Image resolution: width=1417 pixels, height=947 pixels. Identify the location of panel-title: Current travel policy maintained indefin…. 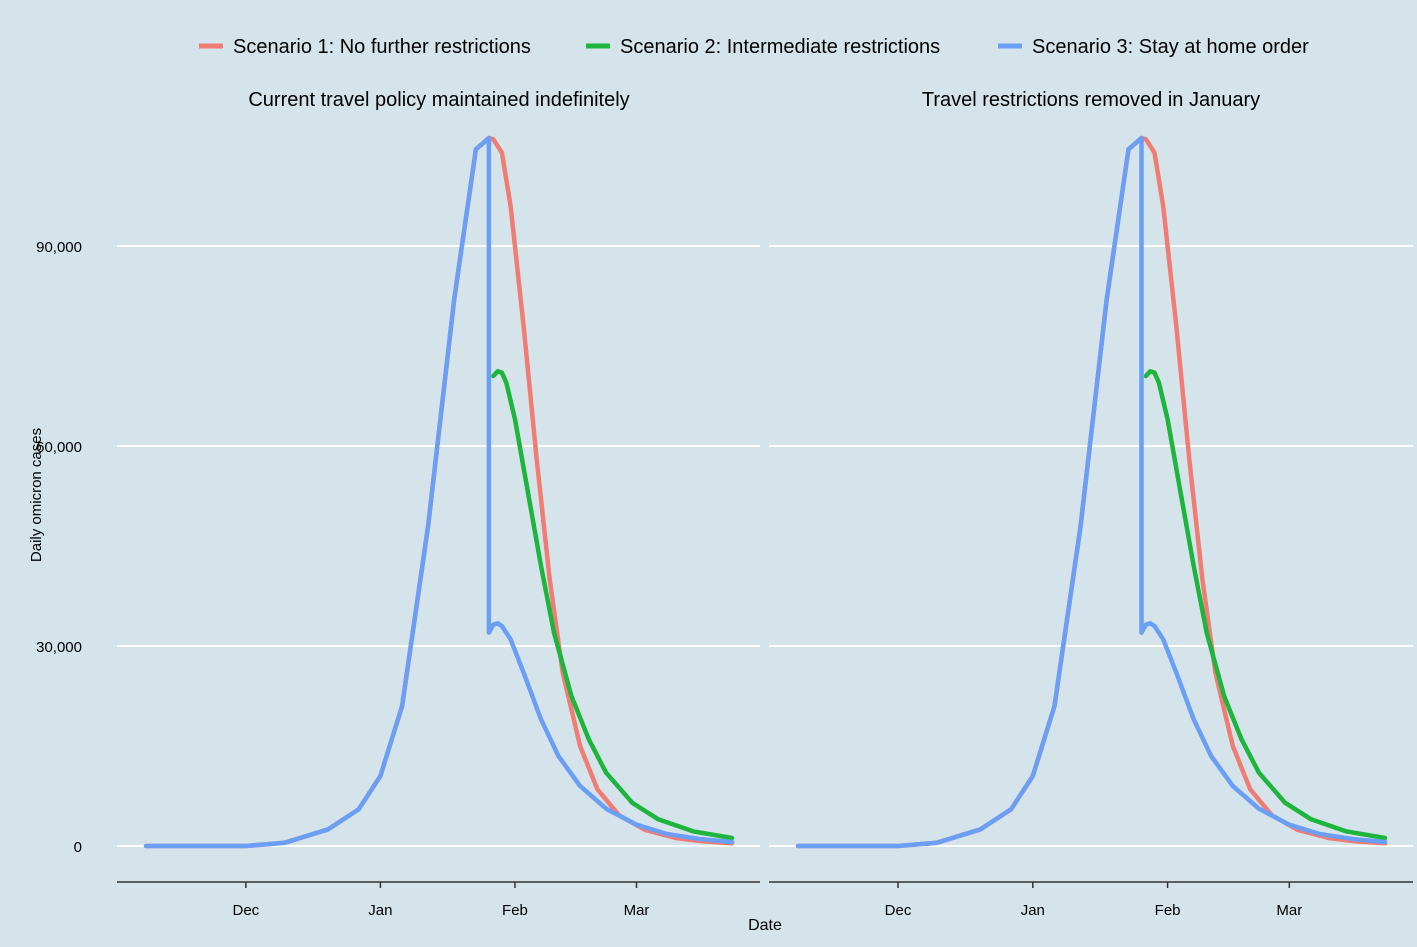
(438, 100).